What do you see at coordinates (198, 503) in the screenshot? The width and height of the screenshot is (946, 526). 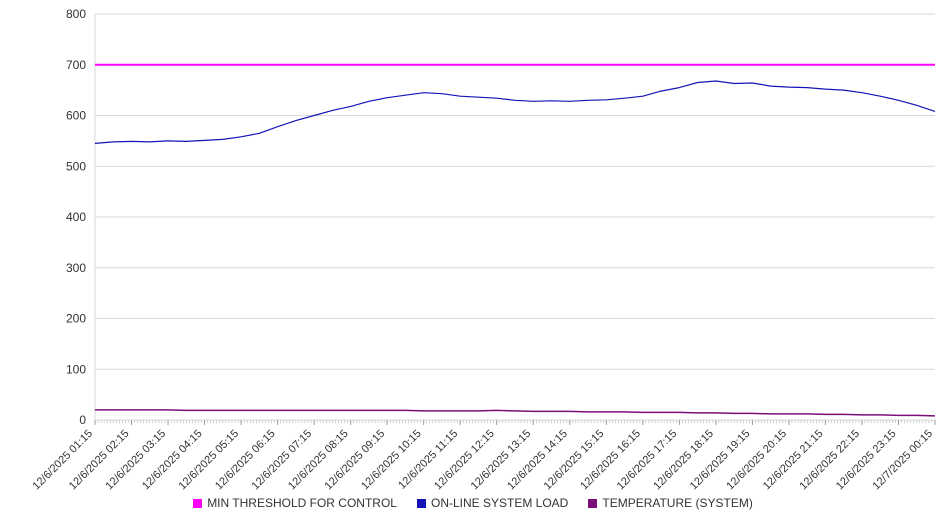 I see `legend-swatch-min-threshold-icon` at bounding box center [198, 503].